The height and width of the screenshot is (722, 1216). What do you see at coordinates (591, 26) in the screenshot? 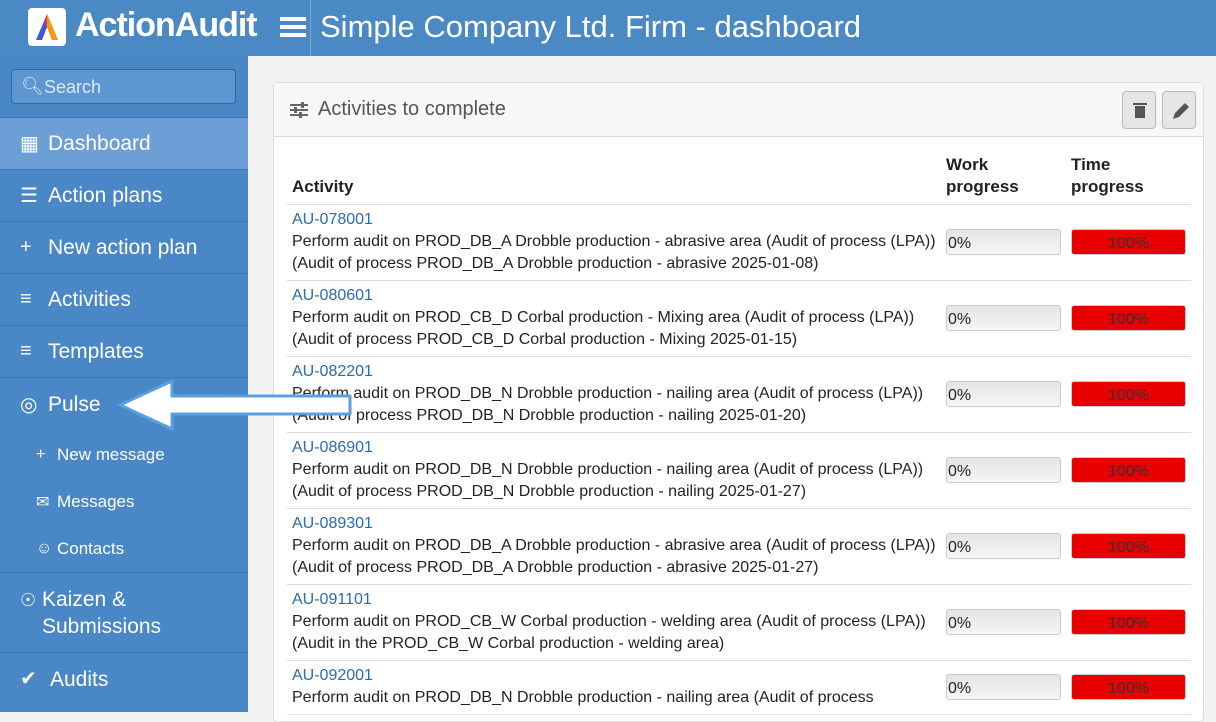
I see `page-title: Simple Company Ltd. Firm - dashboard` at bounding box center [591, 26].